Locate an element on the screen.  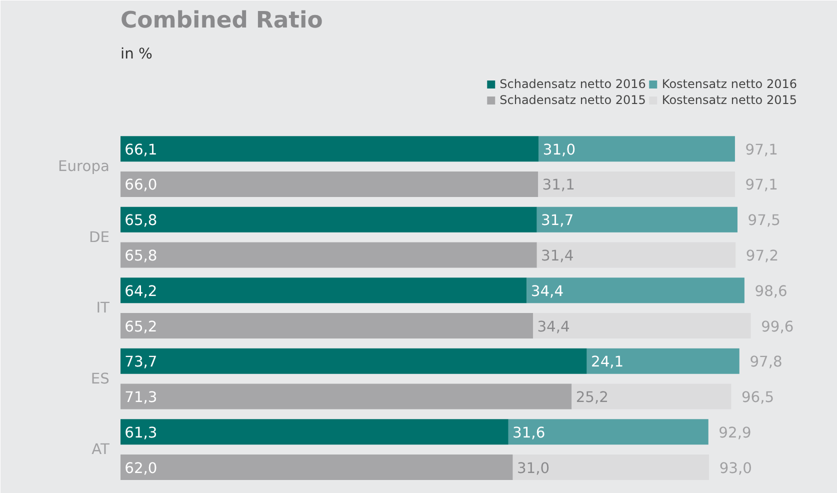
data-label: 71,3 is located at coordinates (141, 397).